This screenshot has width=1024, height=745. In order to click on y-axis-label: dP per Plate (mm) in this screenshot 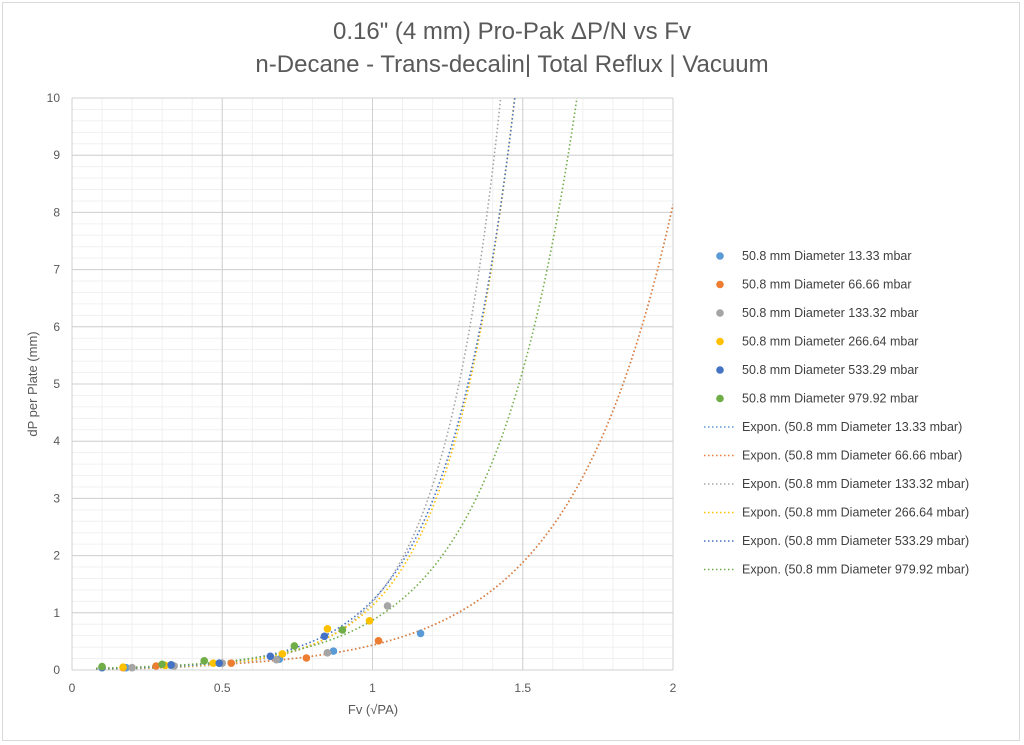, I will do `click(32, 383)`.